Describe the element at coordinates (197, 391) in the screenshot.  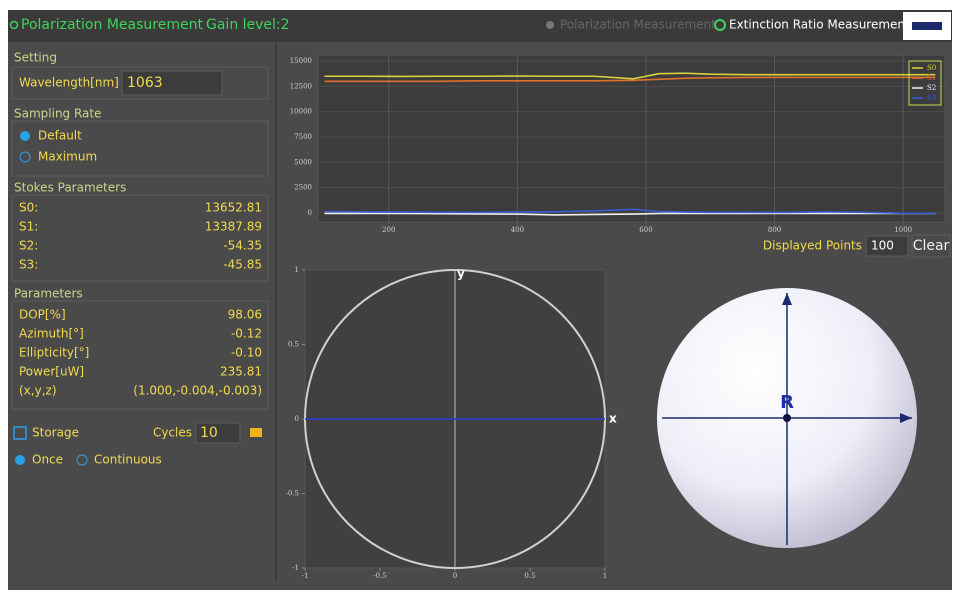
I see `param-value: (1.000,-0.004,-0.003)` at that location.